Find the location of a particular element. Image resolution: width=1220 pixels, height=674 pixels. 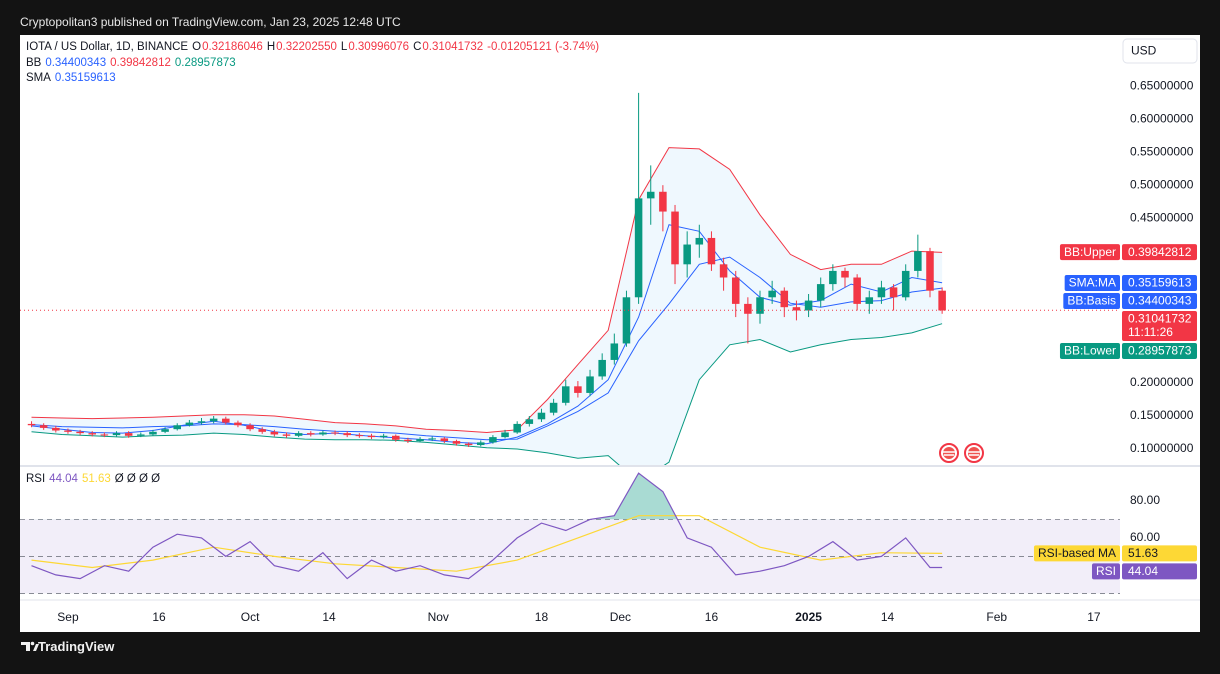

x-tick-label: 16 is located at coordinates (712, 617).